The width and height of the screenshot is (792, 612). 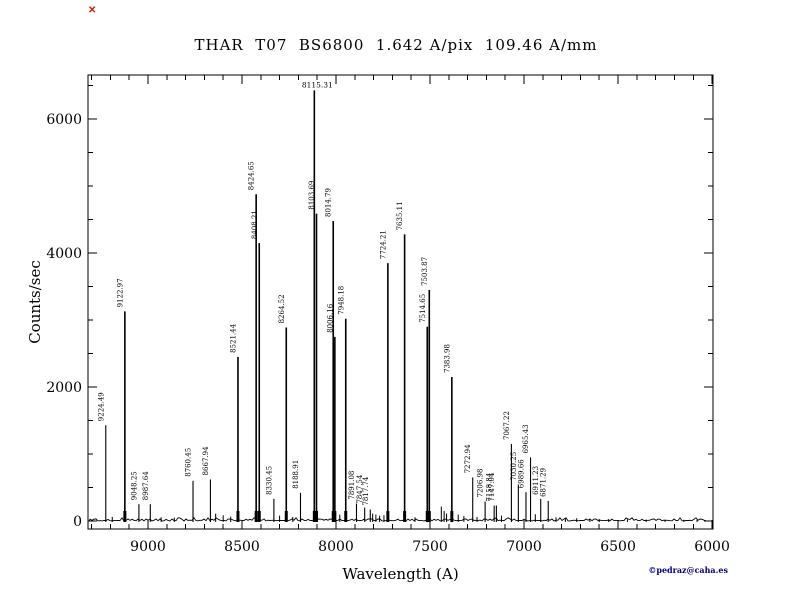 I want to click on peak-label: 8014.79, so click(x=329, y=202).